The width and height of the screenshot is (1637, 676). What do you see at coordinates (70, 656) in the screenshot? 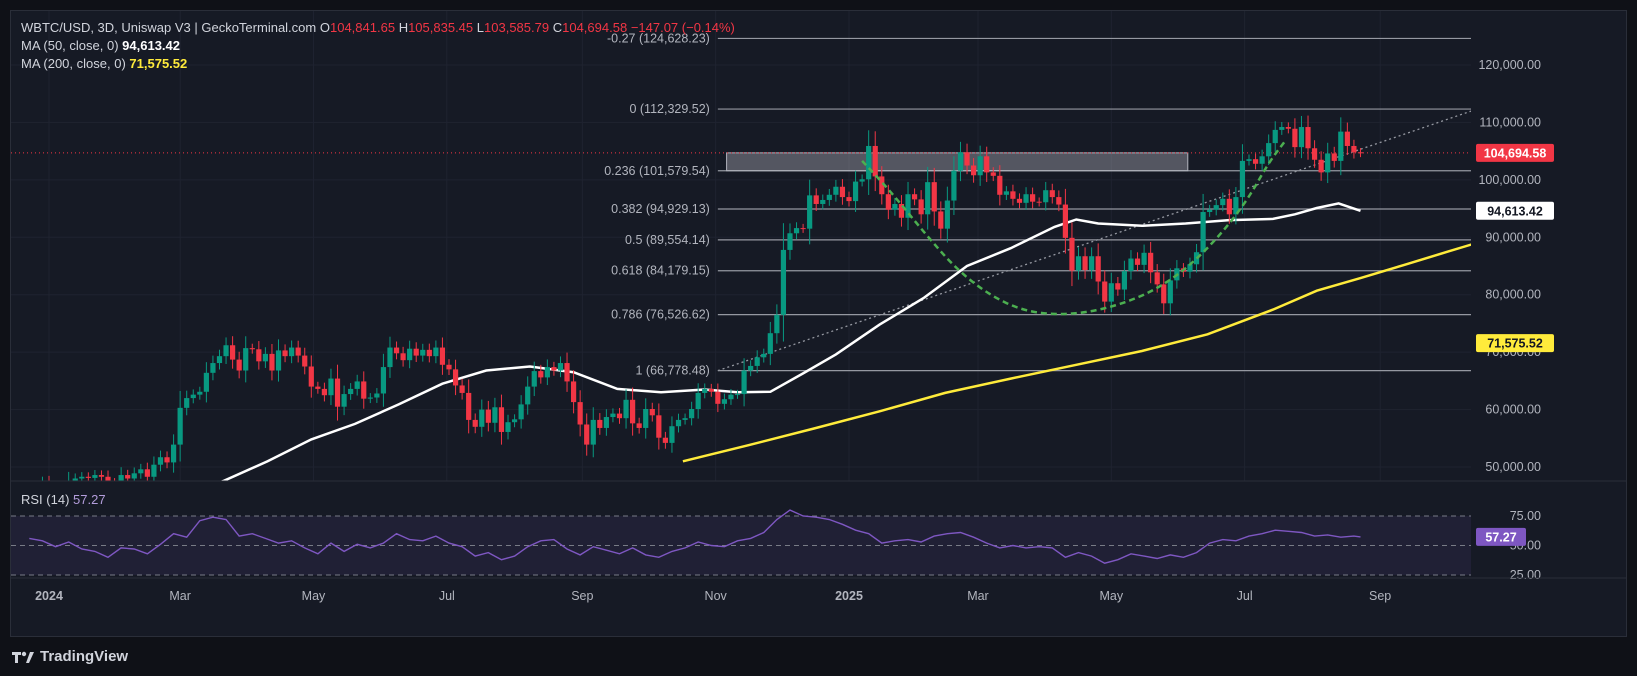
I see `tradingview-brand: TradingView` at bounding box center [70, 656].